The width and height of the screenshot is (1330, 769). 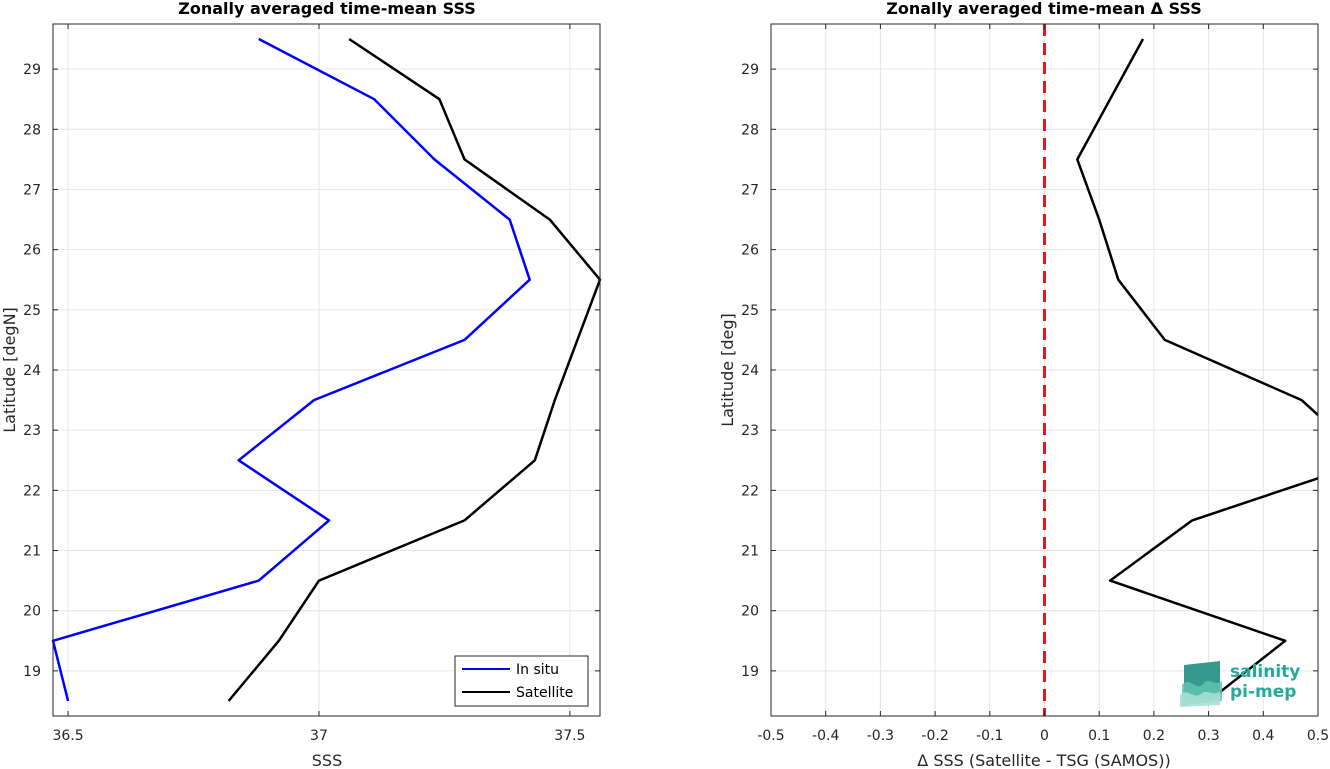 What do you see at coordinates (750, 431) in the screenshot?
I see `right-y-tick-label: 23` at bounding box center [750, 431].